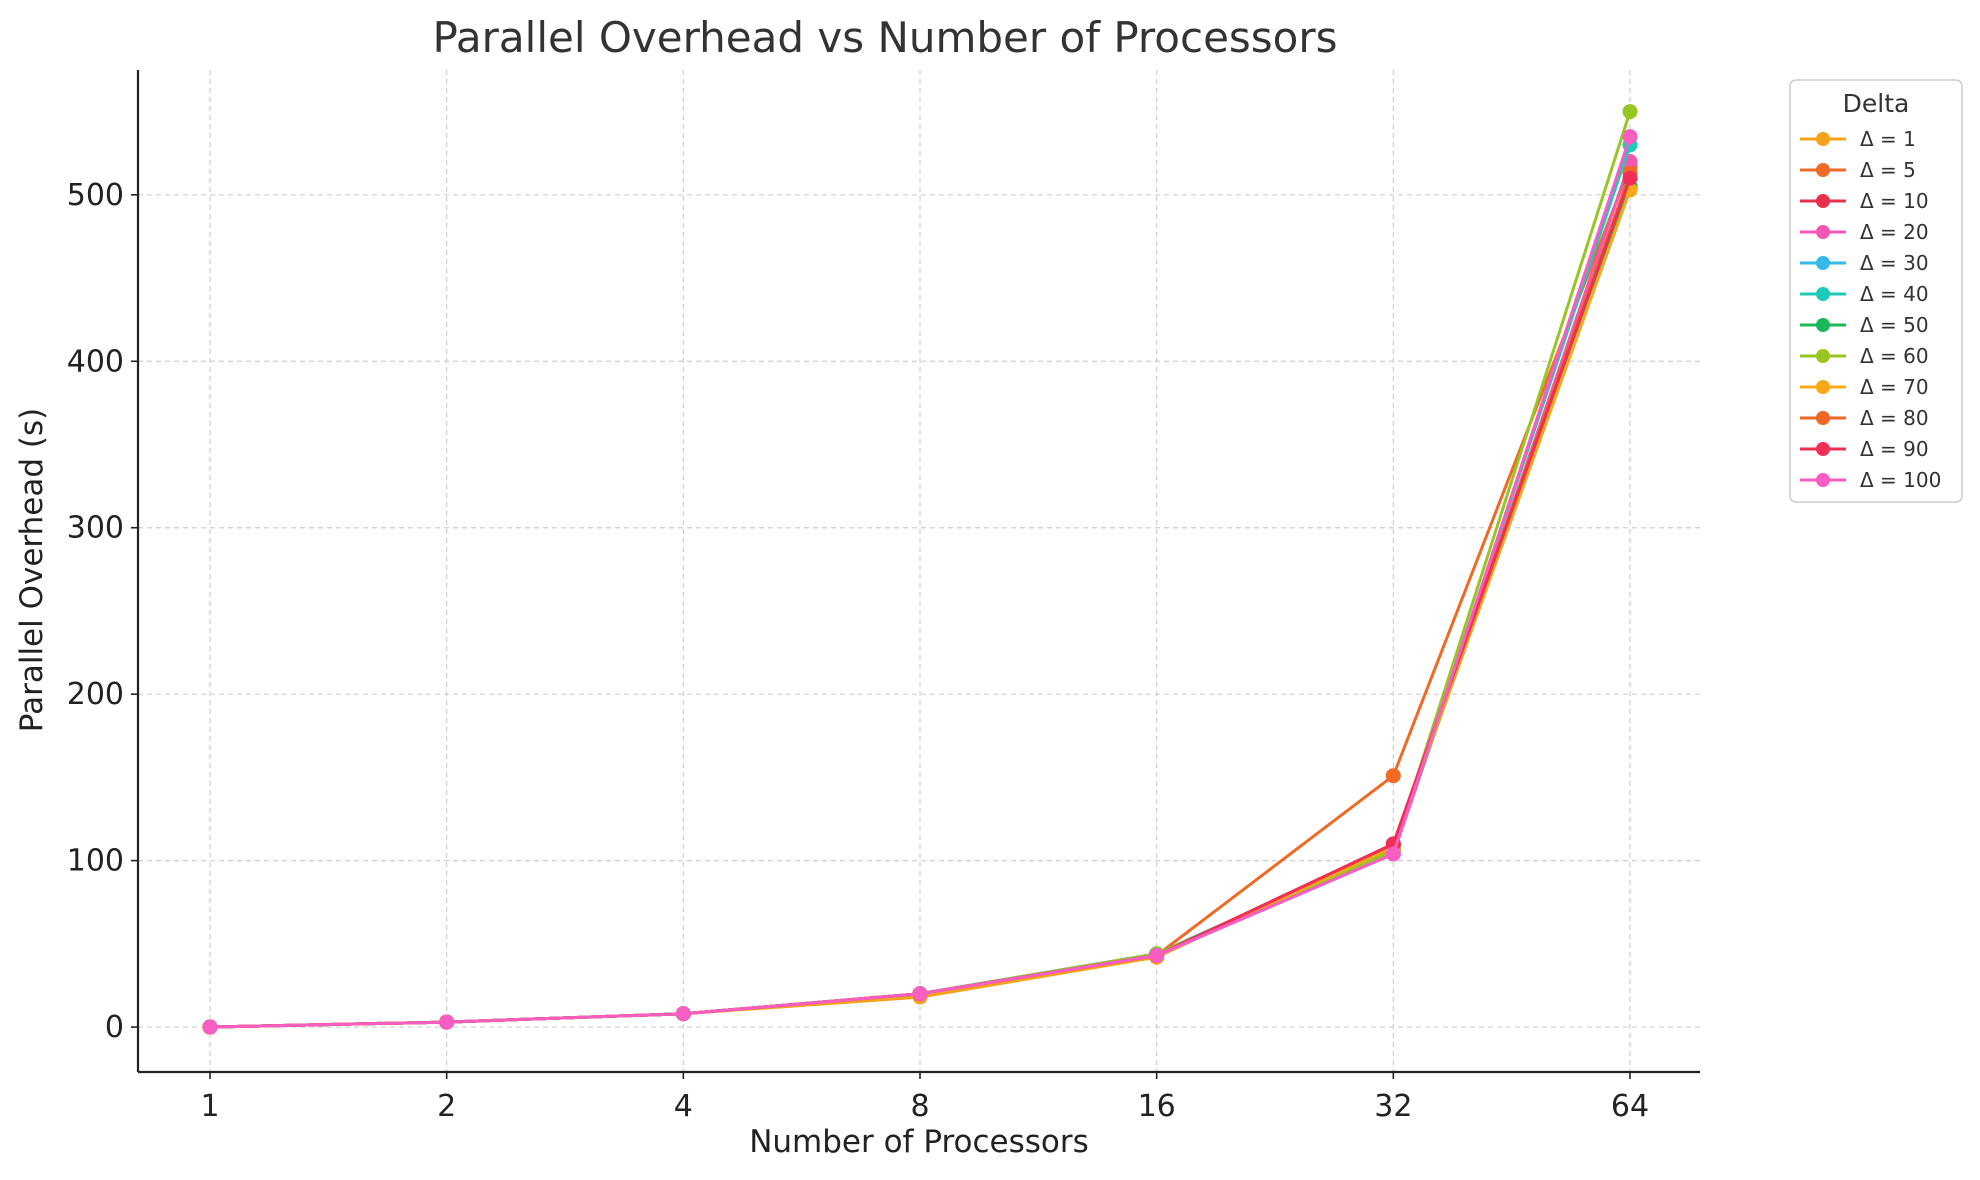 The height and width of the screenshot is (1180, 1980). I want to click on legend-label: Δ = 1, so click(1888, 139).